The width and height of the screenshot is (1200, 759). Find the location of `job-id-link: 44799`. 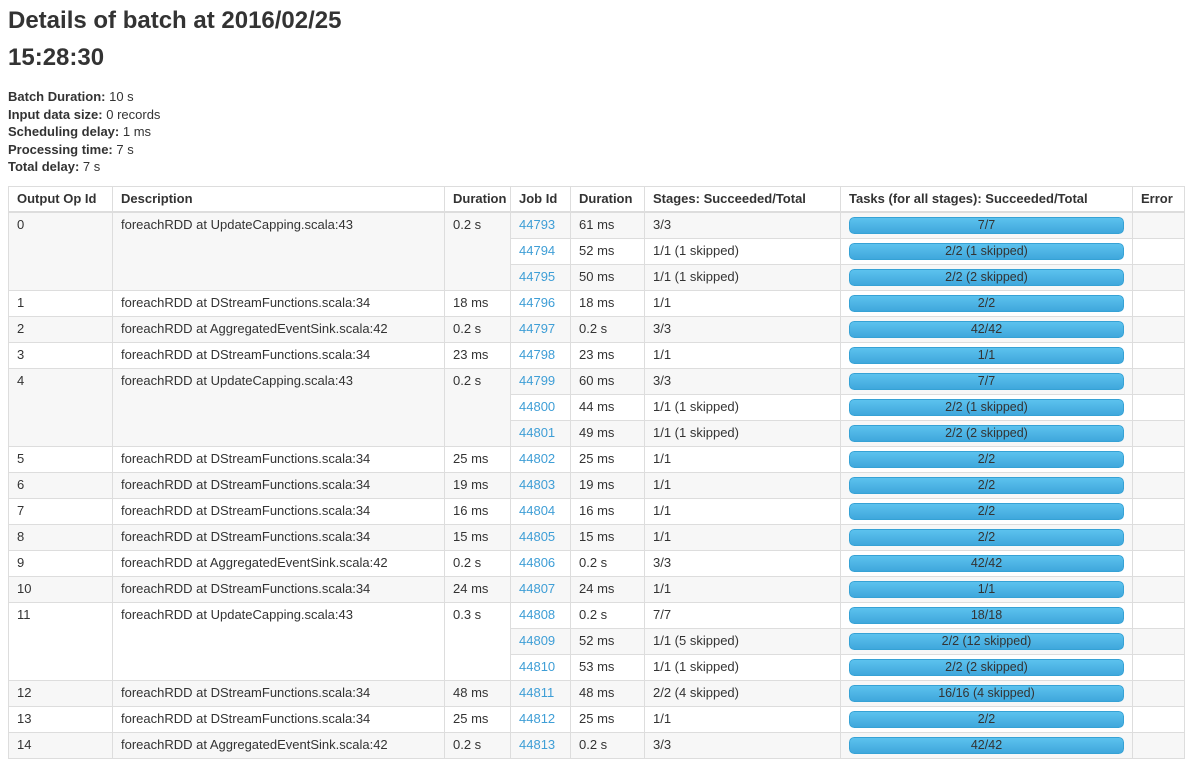

job-id-link: 44799 is located at coordinates (537, 380).